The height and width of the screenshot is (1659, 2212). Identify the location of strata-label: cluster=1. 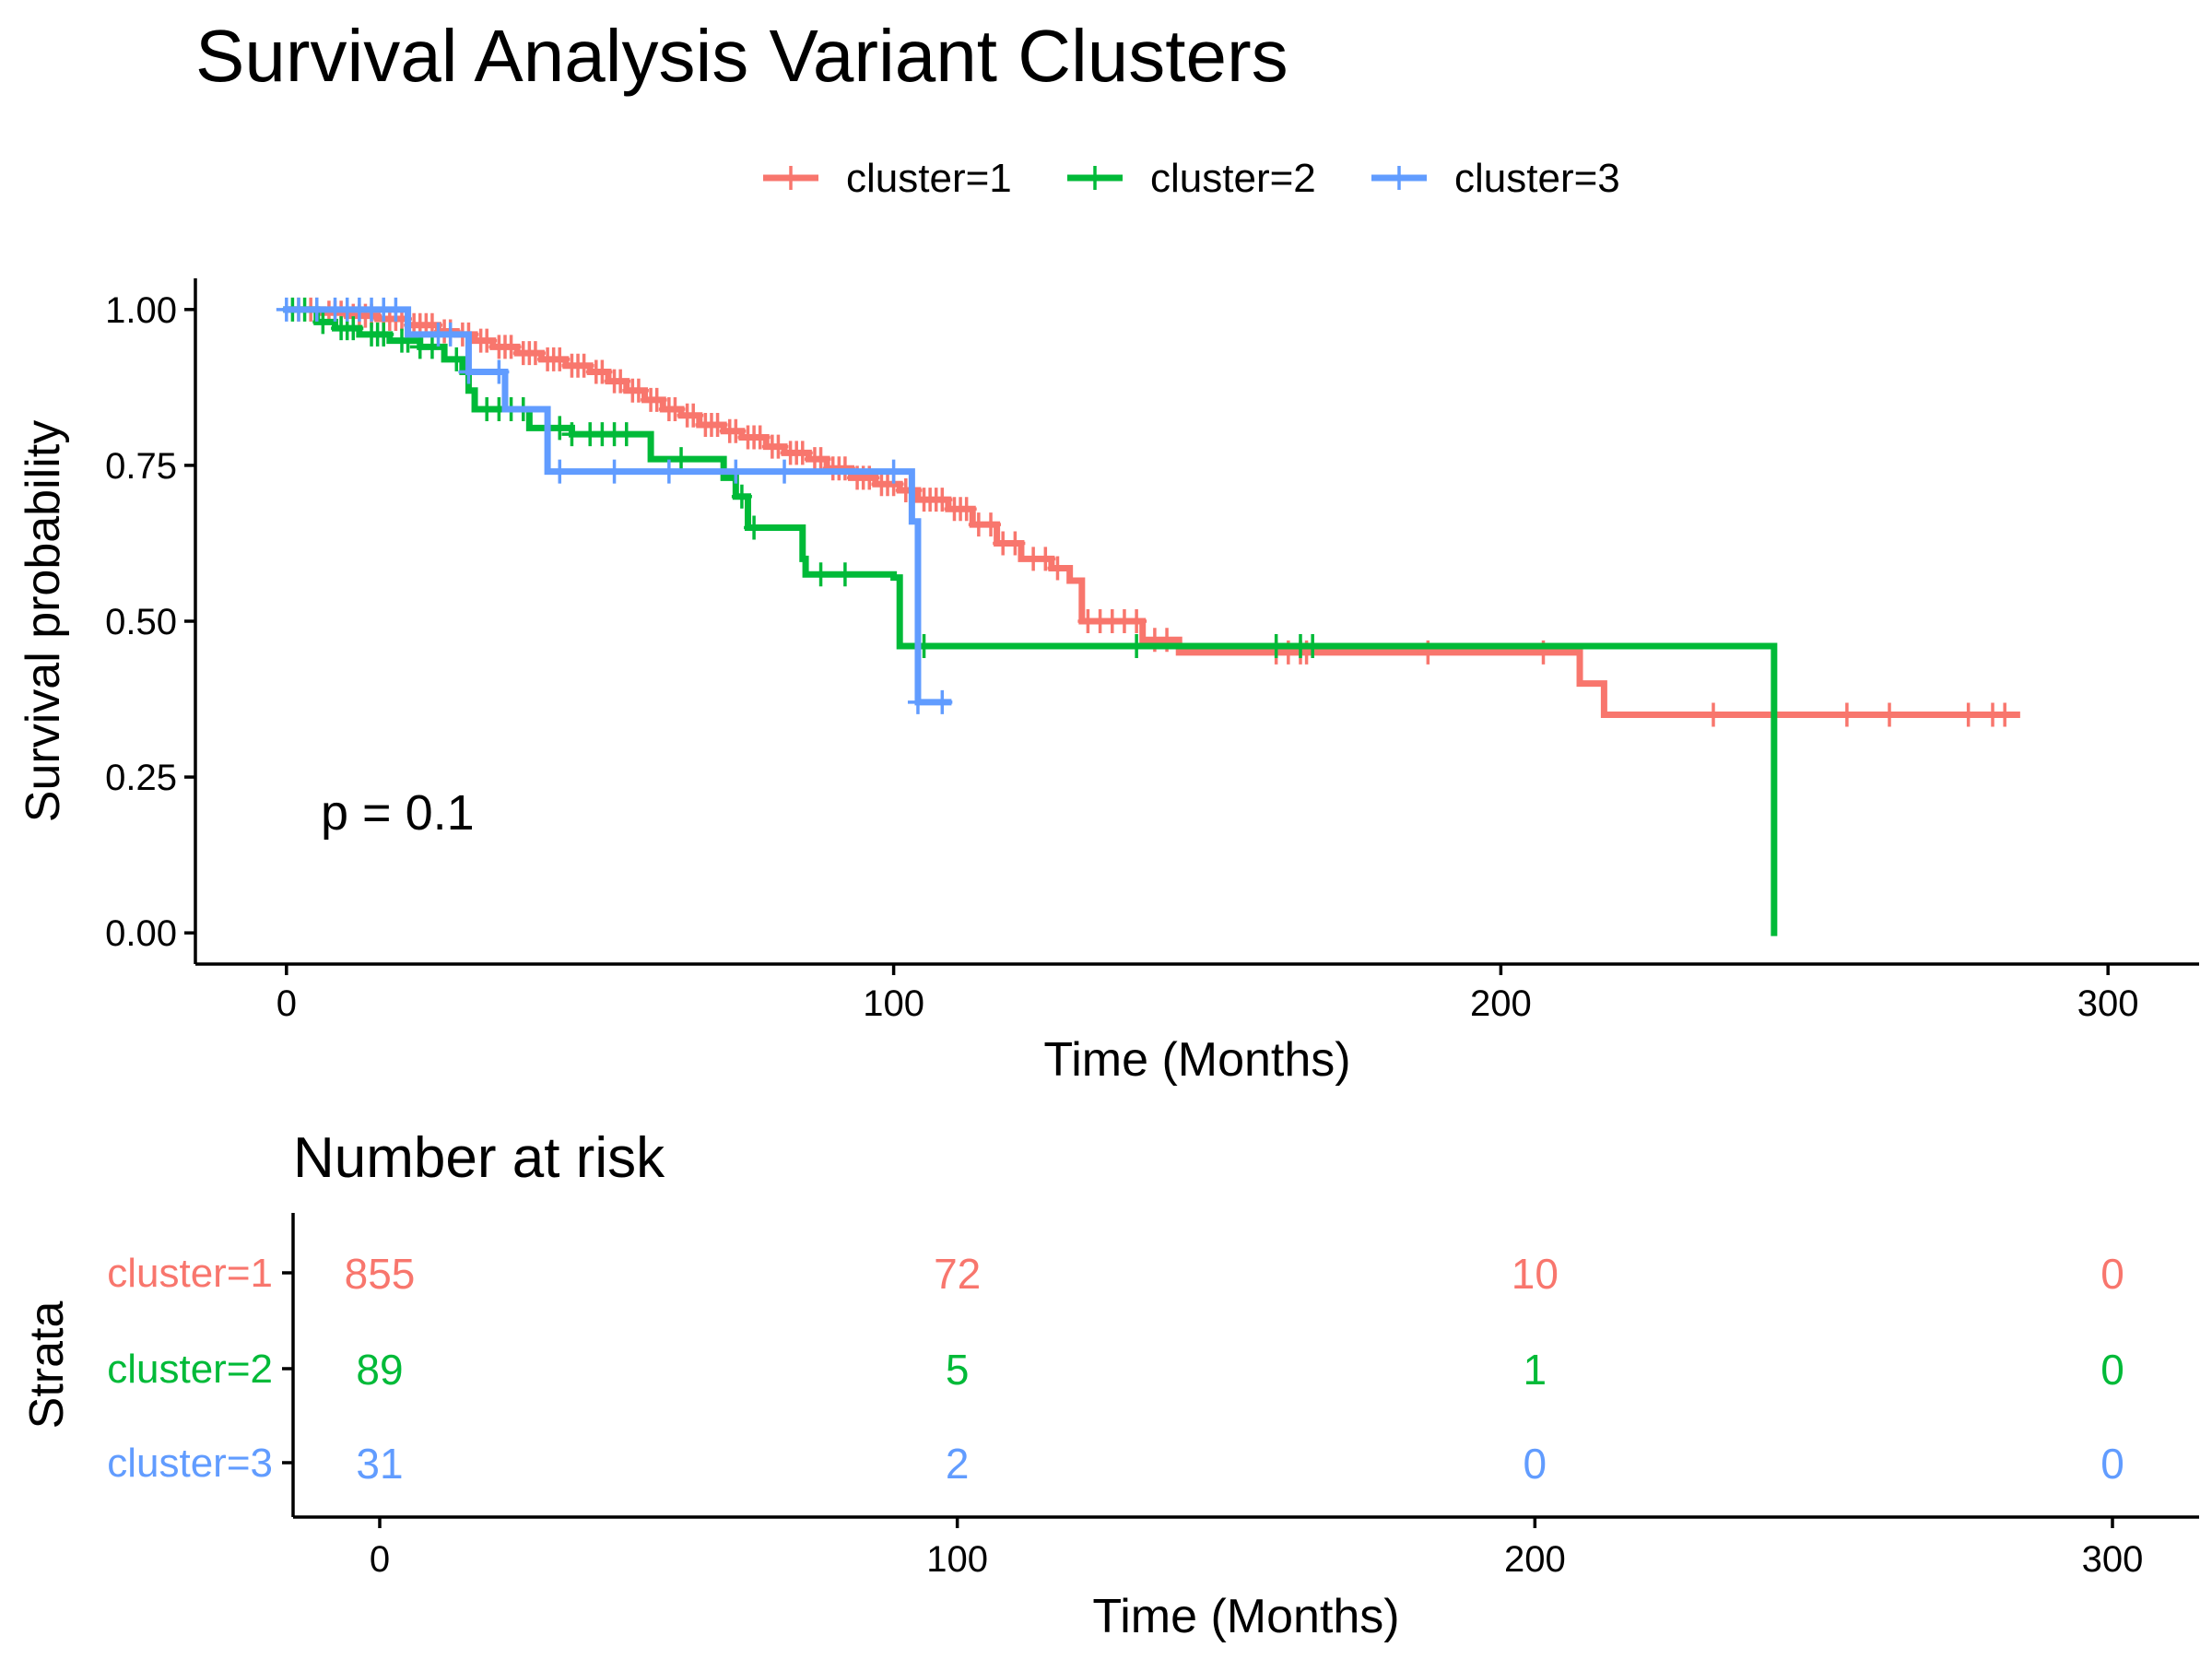
(190, 1273).